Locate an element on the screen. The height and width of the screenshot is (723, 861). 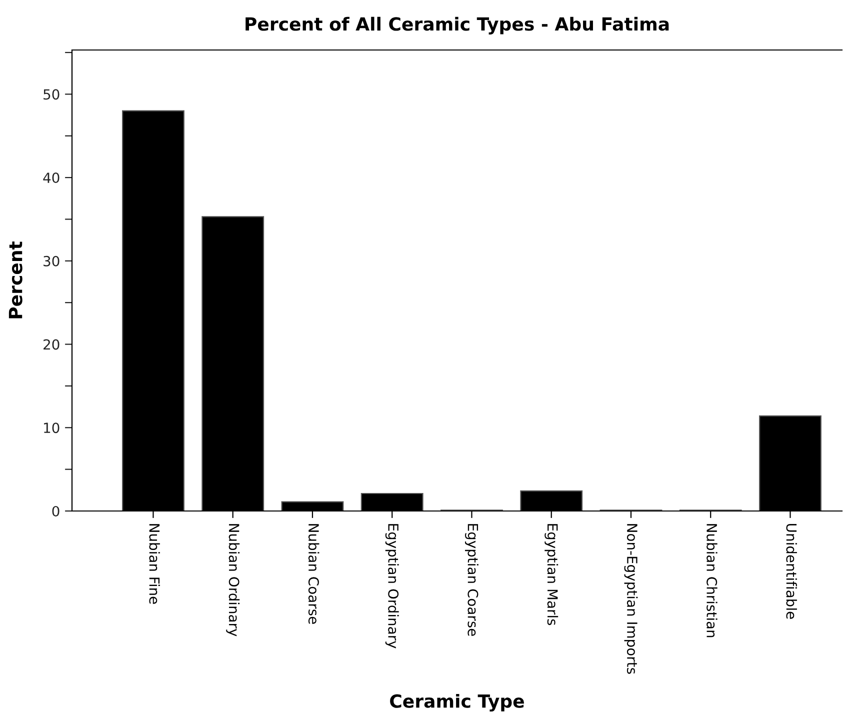
x-tick-label: Non-Egyptian Imports is located at coordinates (631, 599).